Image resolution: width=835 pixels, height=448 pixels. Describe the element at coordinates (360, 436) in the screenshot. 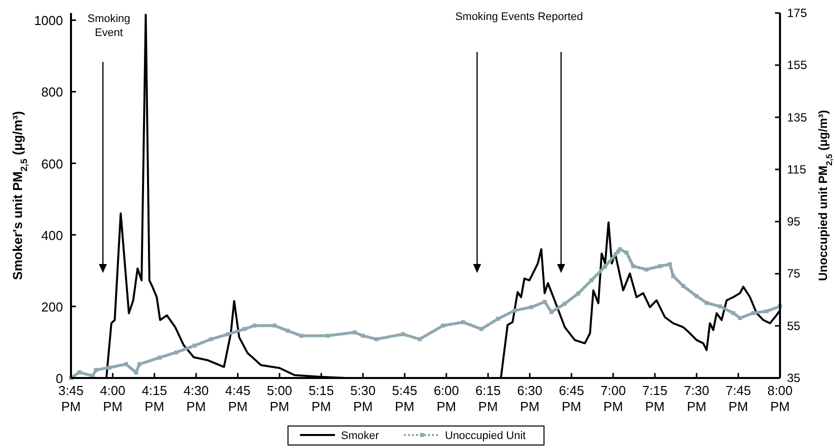

I see `legend-label: Smoker` at that location.